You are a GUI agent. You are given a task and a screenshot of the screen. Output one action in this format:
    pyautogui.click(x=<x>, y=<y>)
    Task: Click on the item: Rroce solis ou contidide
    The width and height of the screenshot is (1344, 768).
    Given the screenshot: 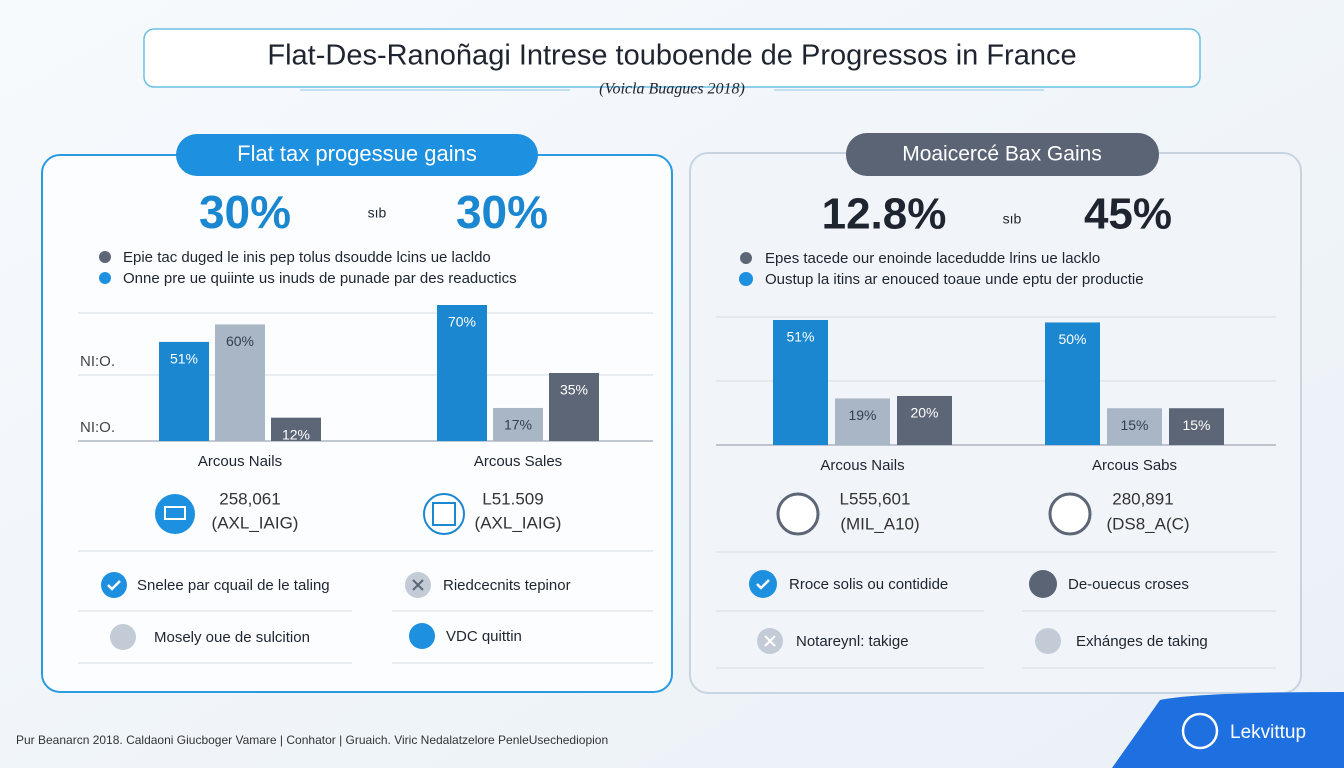 What is the action you would take?
    pyautogui.click(x=868, y=584)
    